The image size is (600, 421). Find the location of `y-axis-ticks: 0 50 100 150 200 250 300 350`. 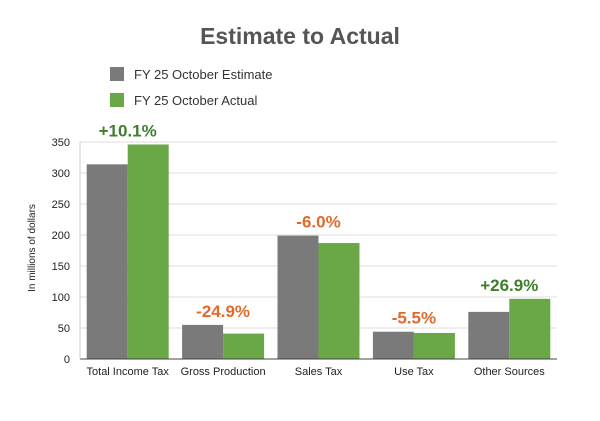

y-axis-ticks: 0 50 100 150 200 250 300 350 is located at coordinates (61, 251).